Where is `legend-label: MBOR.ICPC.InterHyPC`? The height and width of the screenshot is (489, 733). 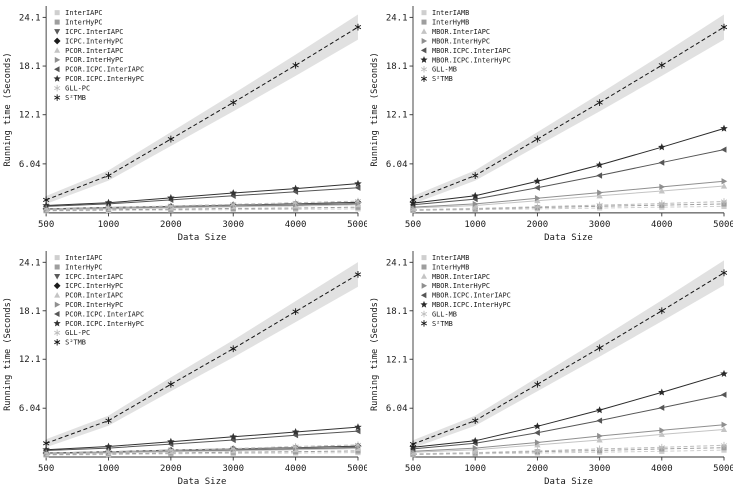 legend-label: MBOR.ICPC.InterHyPC is located at coordinates (471, 305).